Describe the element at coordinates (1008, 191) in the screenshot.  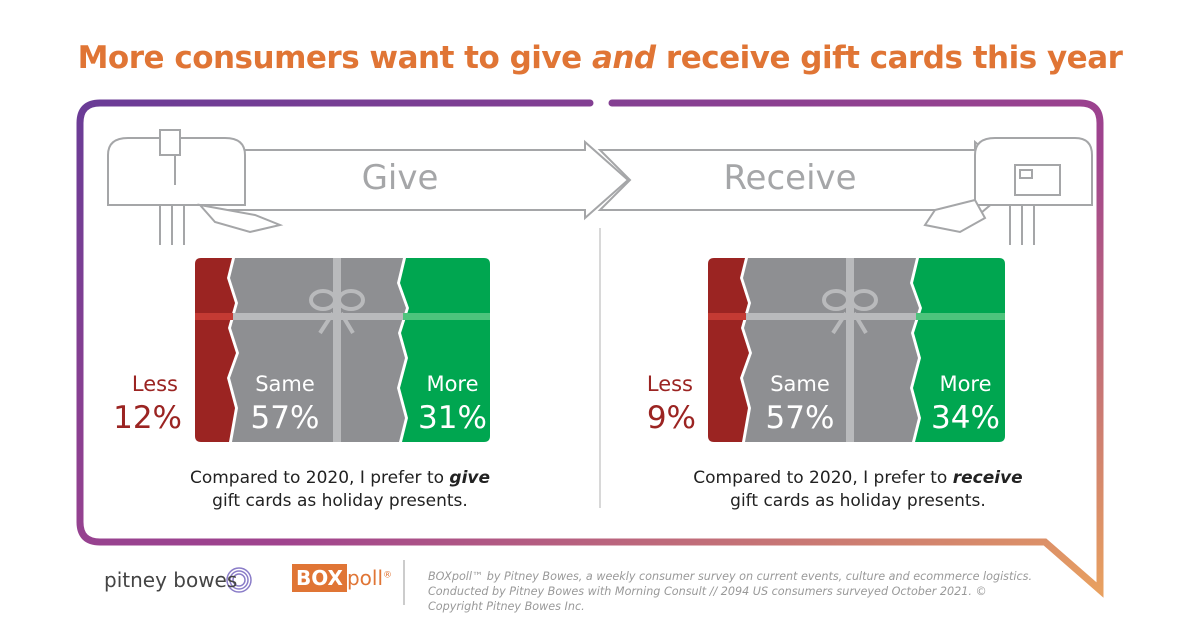
I see `mailbox-right-icon` at that location.